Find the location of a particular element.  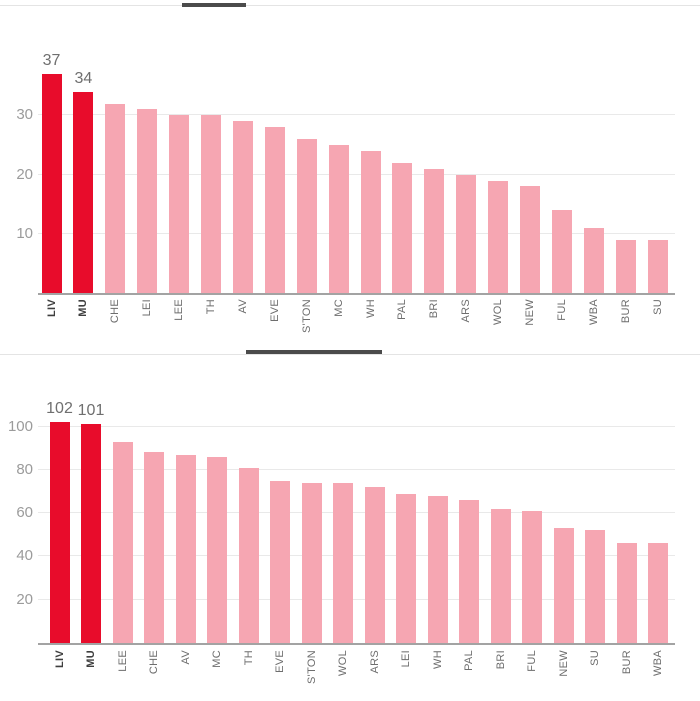

bar-MC is located at coordinates (338, 219).